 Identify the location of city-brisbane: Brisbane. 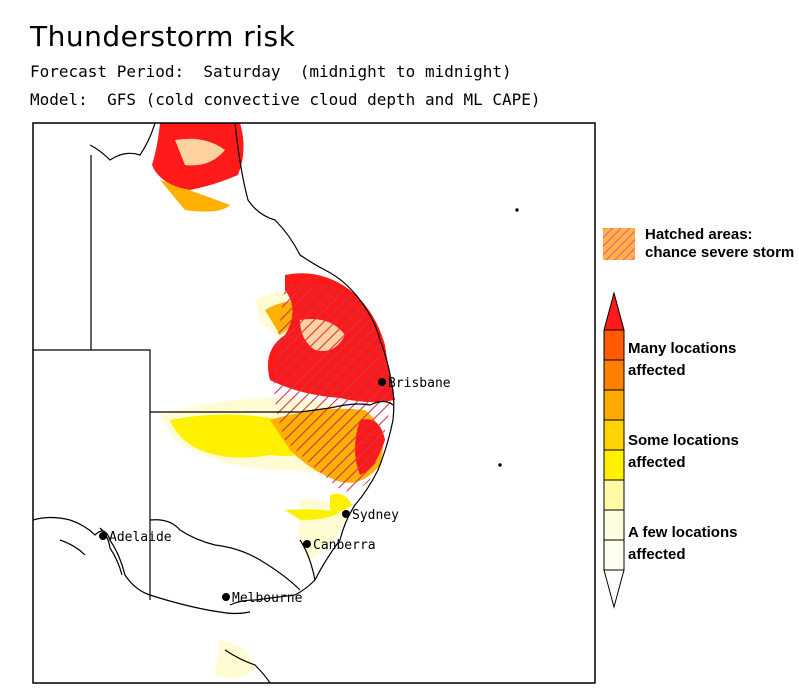
(414, 383).